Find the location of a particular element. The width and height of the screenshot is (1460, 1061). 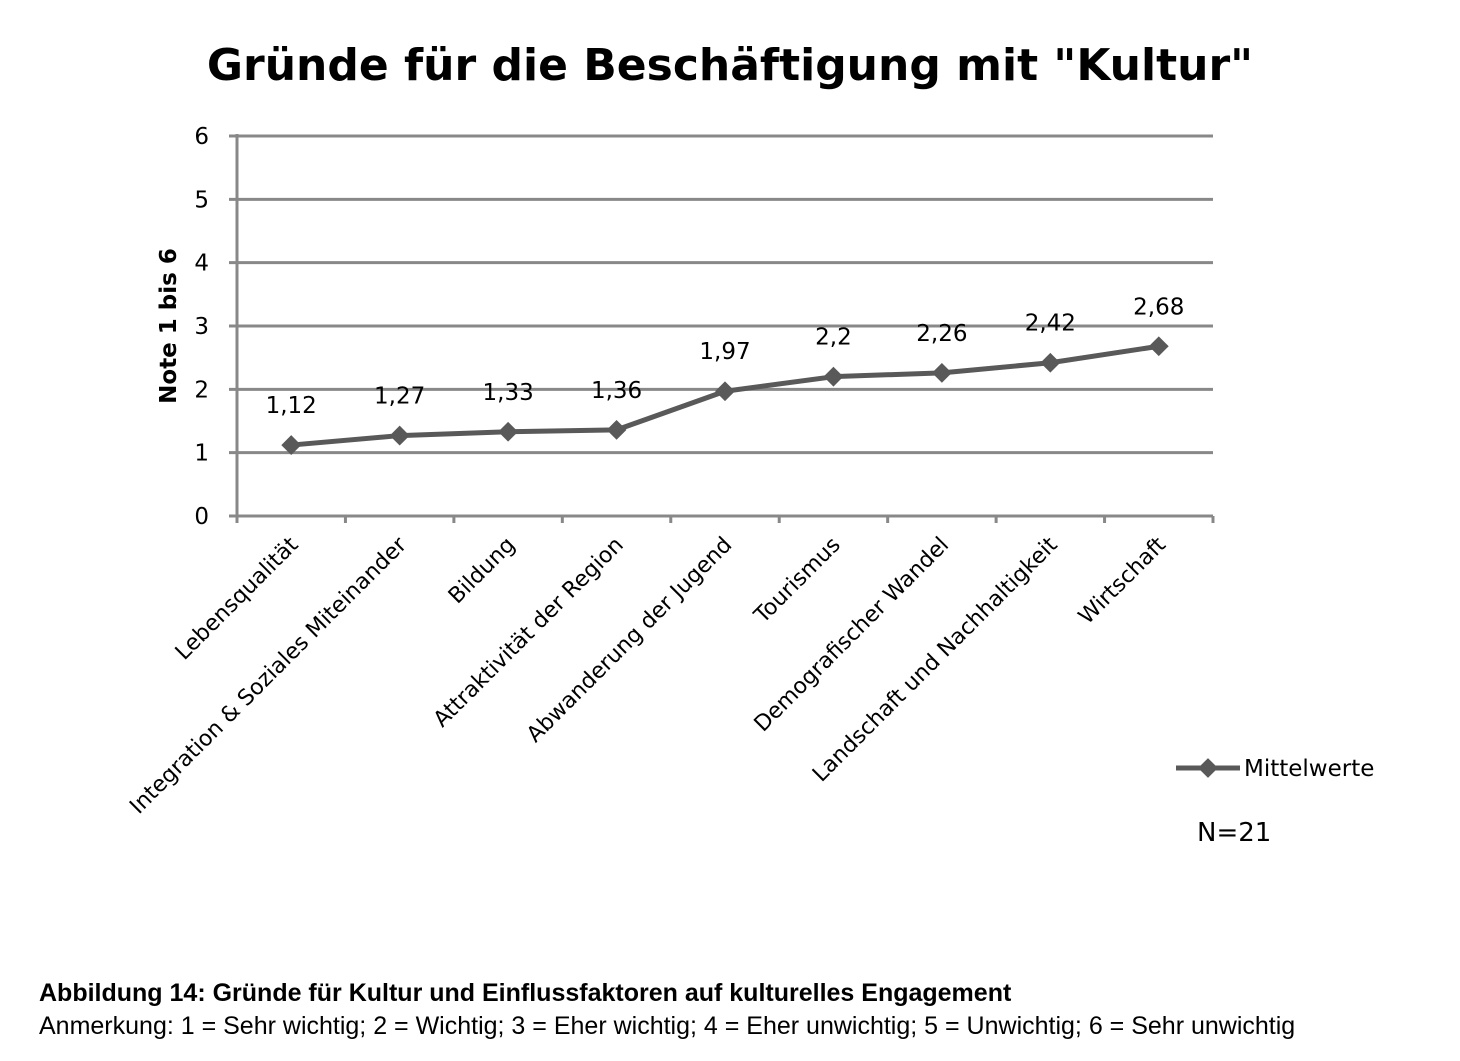

legend-label: Mittelwerte is located at coordinates (1309, 769).